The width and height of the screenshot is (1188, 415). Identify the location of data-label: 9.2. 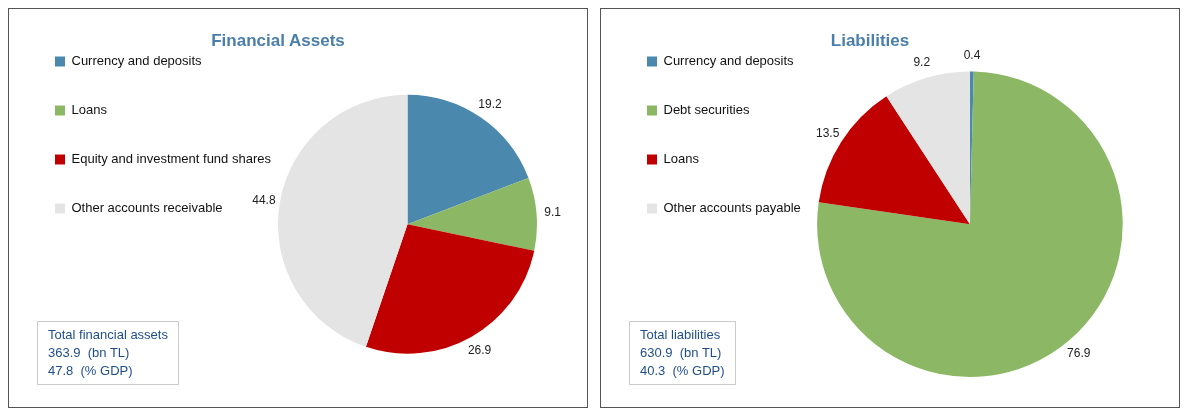
(922, 61).